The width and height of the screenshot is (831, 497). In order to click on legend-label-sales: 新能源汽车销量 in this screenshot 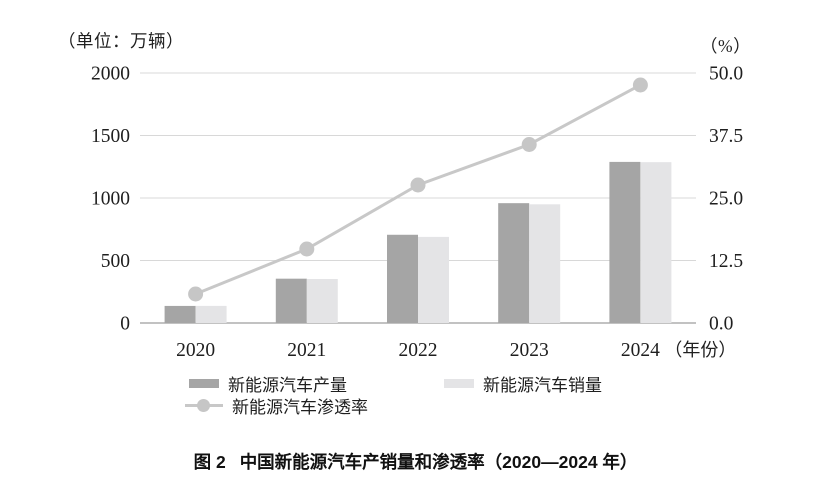, I will do `click(542, 385)`.